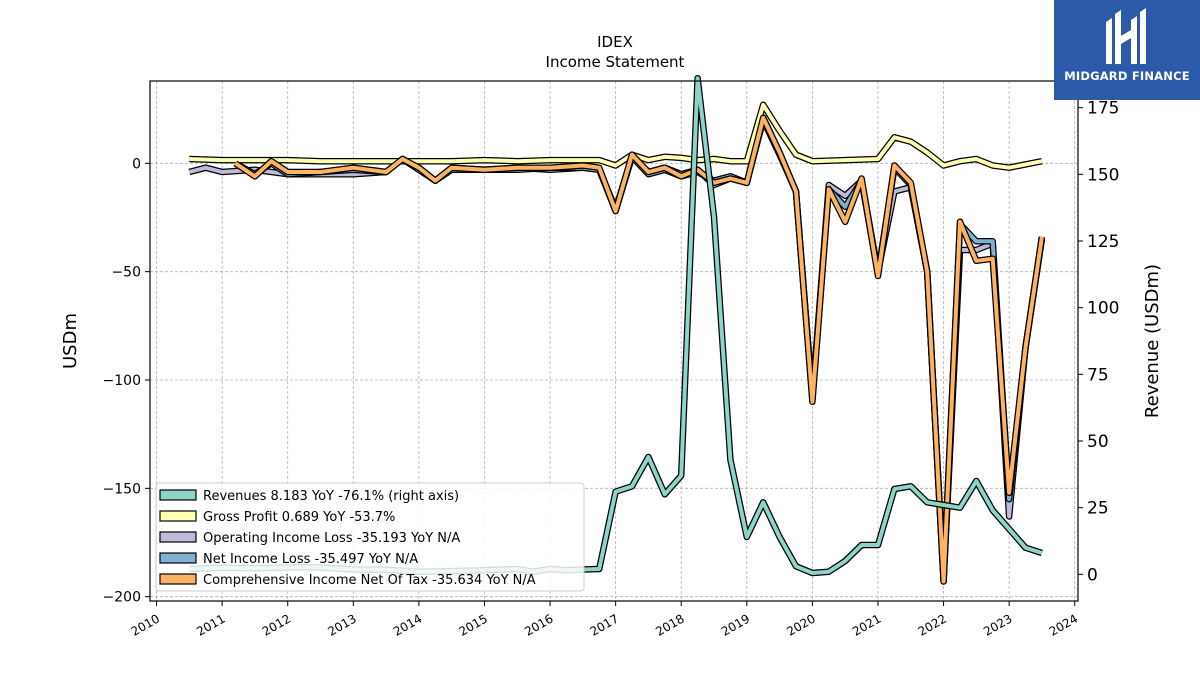 Image resolution: width=1200 pixels, height=675 pixels. Describe the element at coordinates (473, 624) in the screenshot. I see `x-tick-label: 2015` at that location.